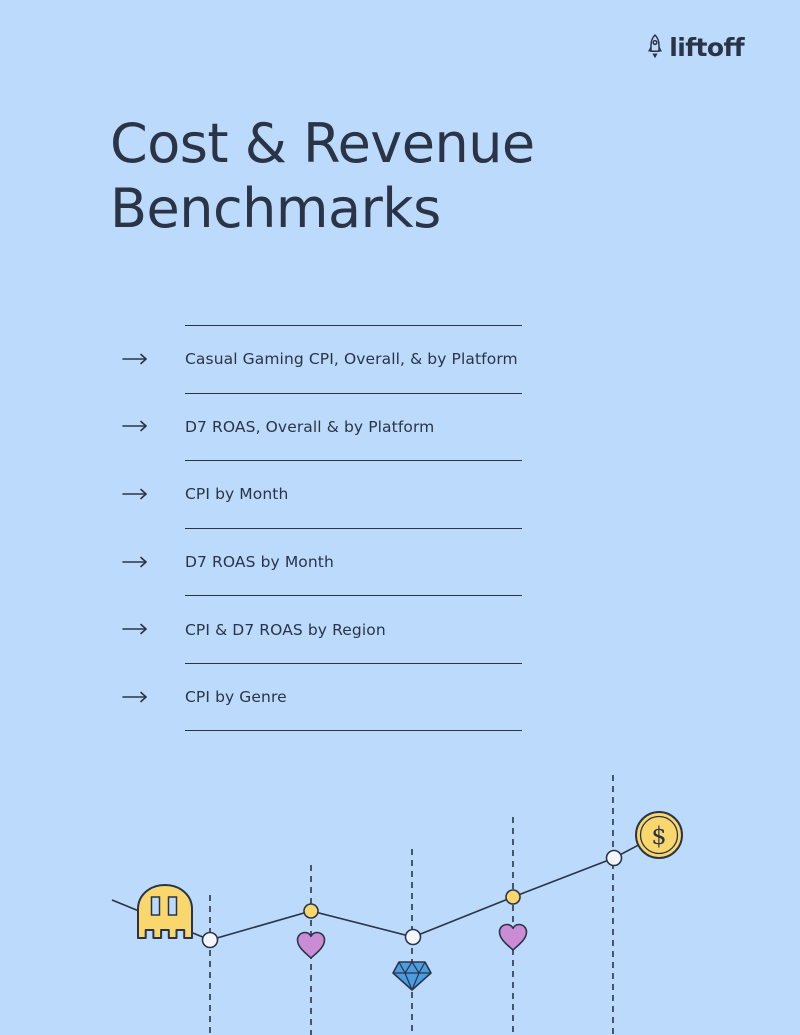  What do you see at coordinates (655, 46) in the screenshot?
I see `rocket-icon` at bounding box center [655, 46].